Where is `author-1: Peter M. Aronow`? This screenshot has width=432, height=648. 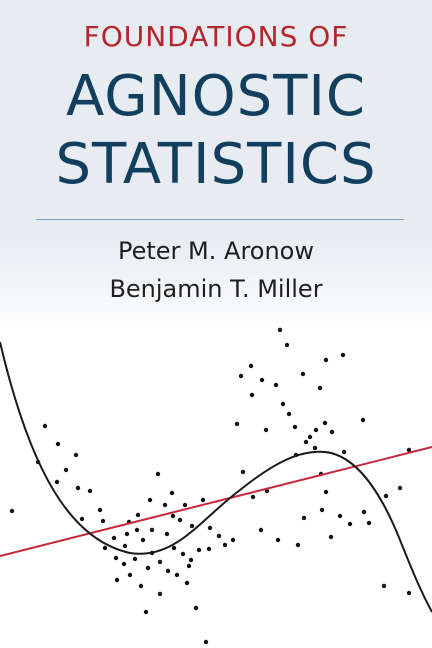 author-1: Peter M. Aronow is located at coordinates (216, 251).